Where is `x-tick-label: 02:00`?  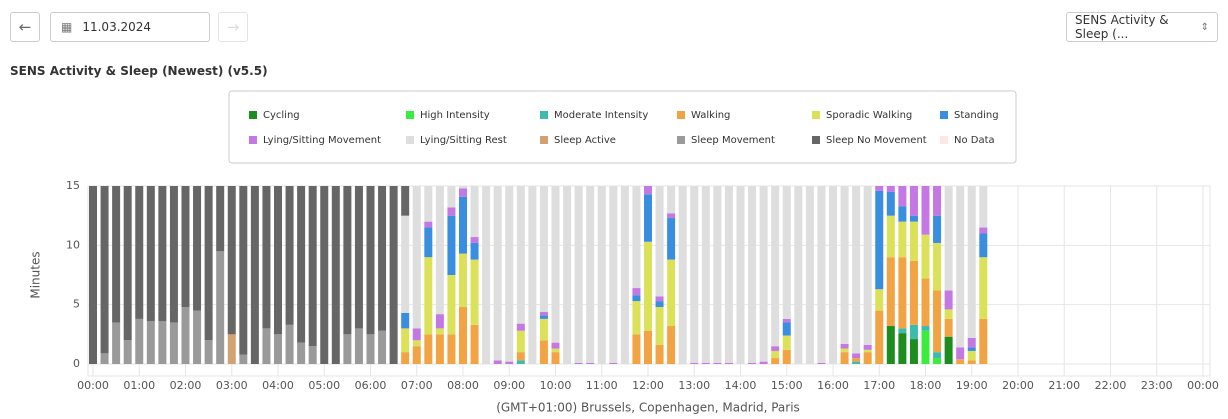 x-tick-label: 02:00 is located at coordinates (186, 385).